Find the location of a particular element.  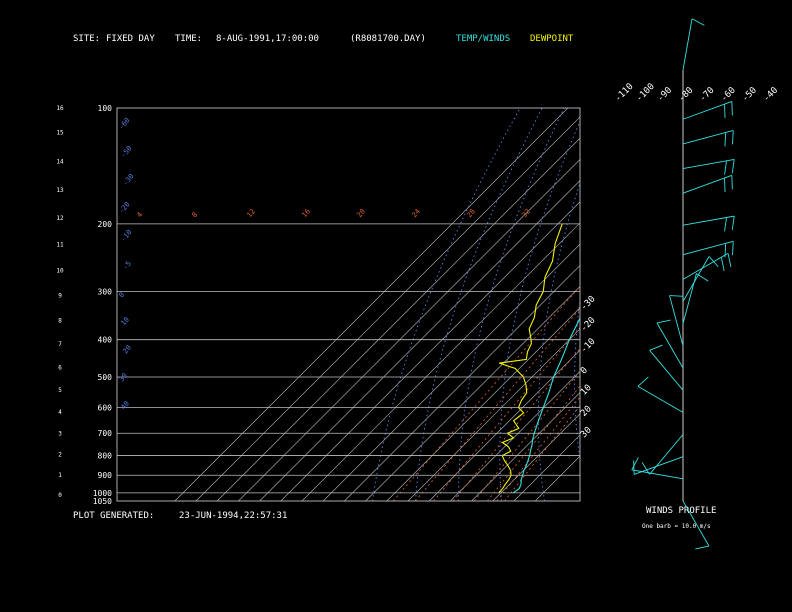

height-tick-label: 2 is located at coordinates (60, 454).